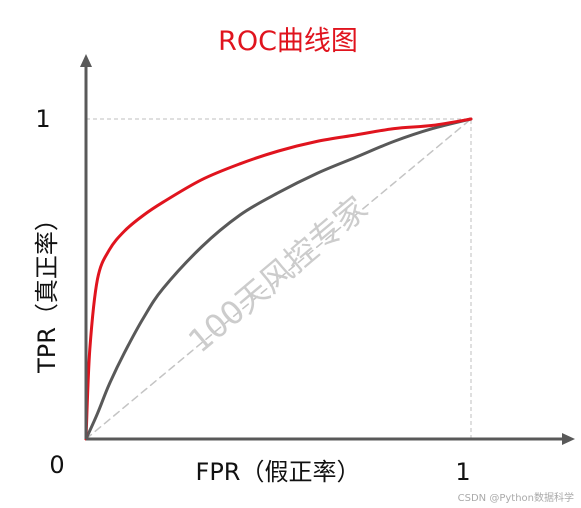  I want to click on x-tick-0: 0, so click(56, 465).